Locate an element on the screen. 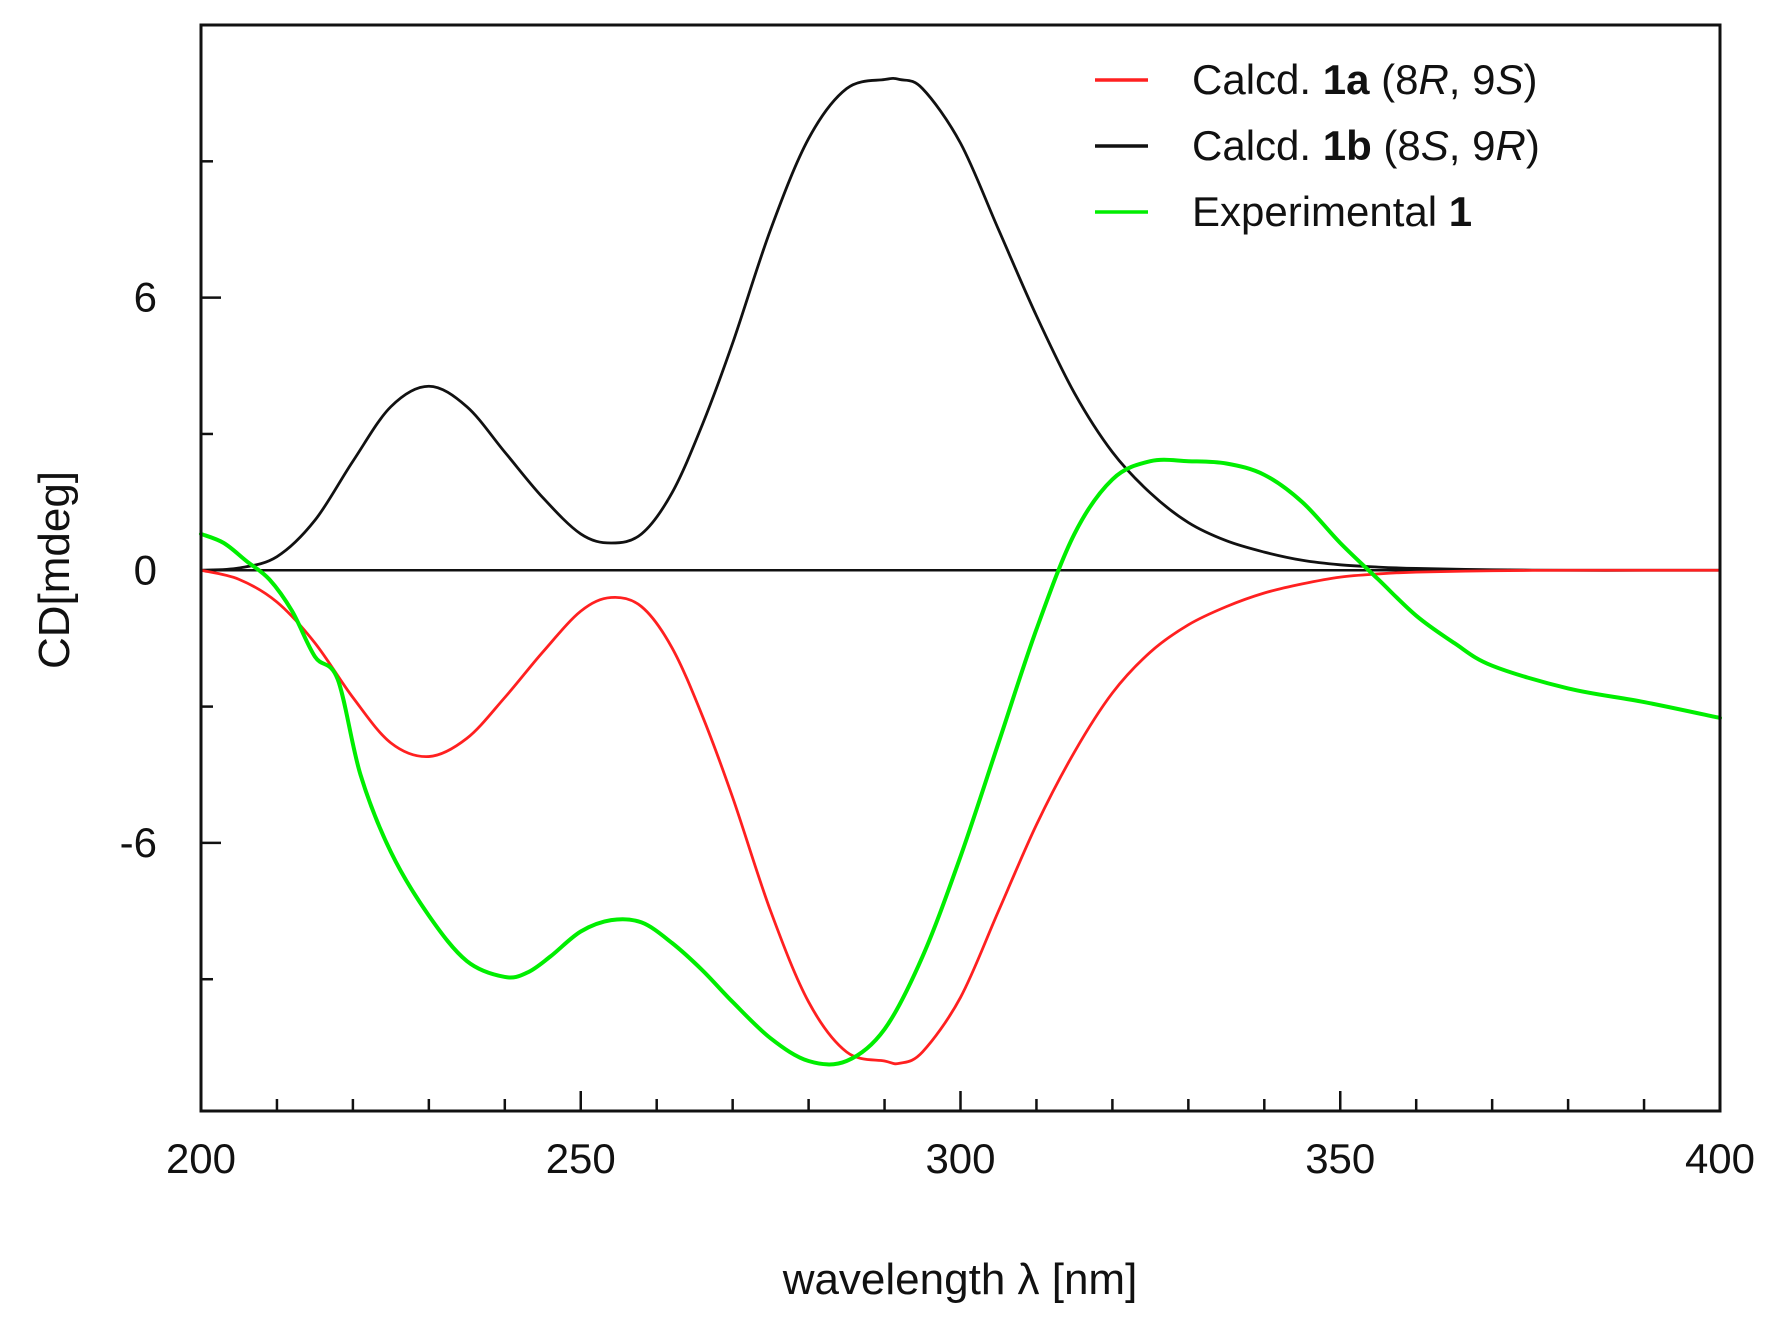 The image size is (1786, 1317). x-tick-label: 200 is located at coordinates (201, 1158).